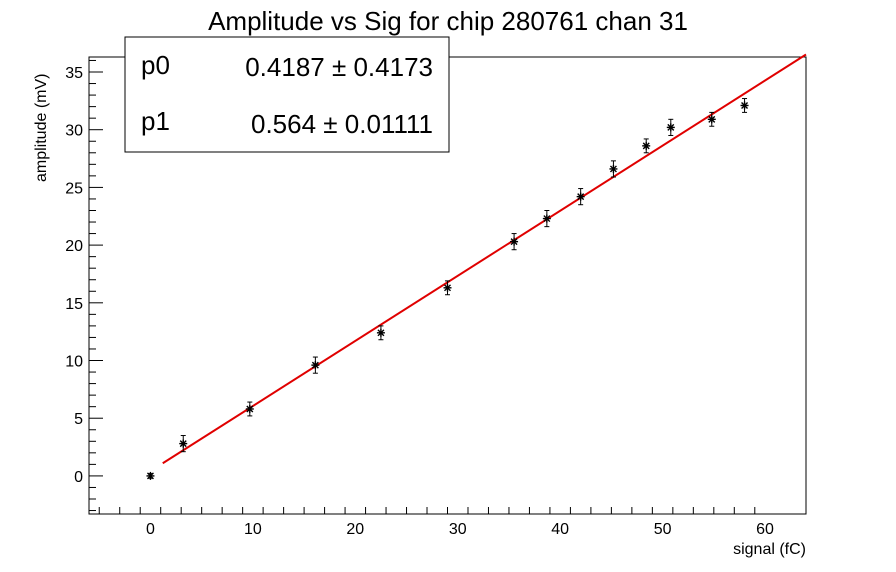 The image size is (896, 572). Describe the element at coordinates (355, 529) in the screenshot. I see `x-tick-label: 20` at that location.